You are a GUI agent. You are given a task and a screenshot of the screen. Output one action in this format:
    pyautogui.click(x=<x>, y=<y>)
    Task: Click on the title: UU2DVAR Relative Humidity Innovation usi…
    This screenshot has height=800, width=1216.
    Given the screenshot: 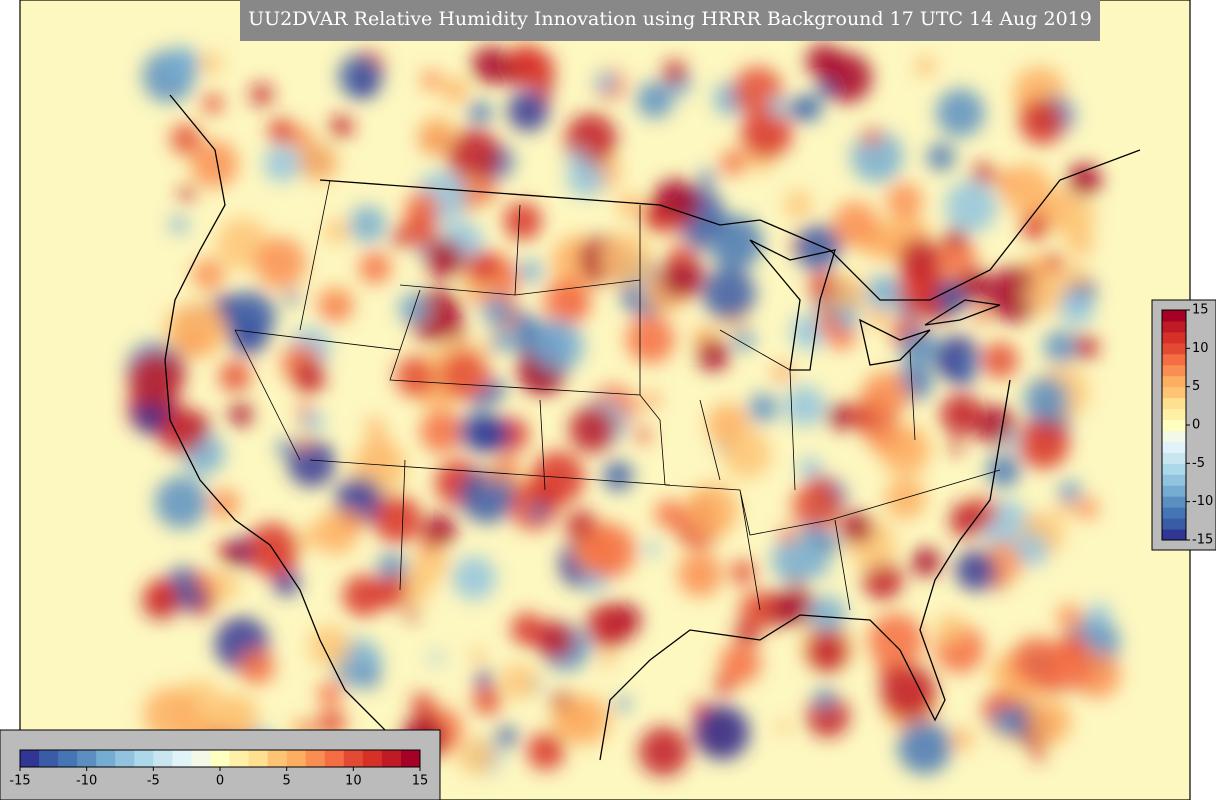 What is the action you would take?
    pyautogui.click(x=670, y=19)
    